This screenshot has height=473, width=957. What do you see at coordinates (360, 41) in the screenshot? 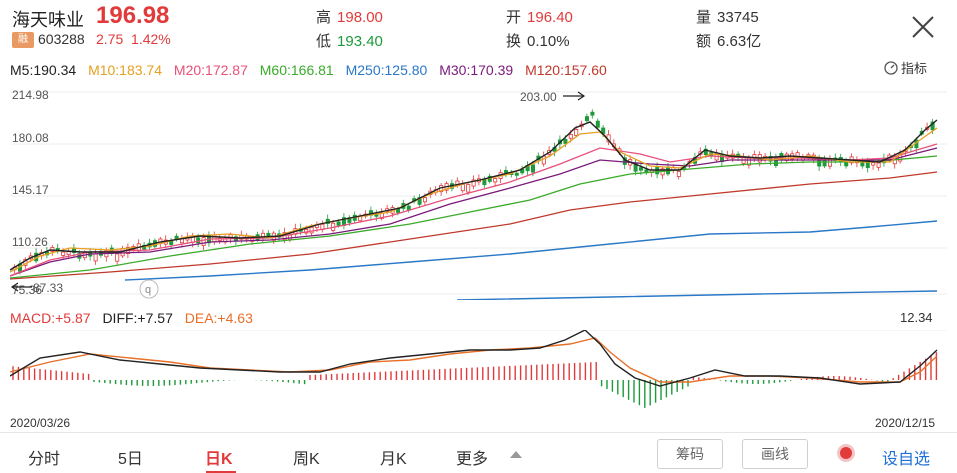
I see `stat-low-value: 193.40` at bounding box center [360, 41].